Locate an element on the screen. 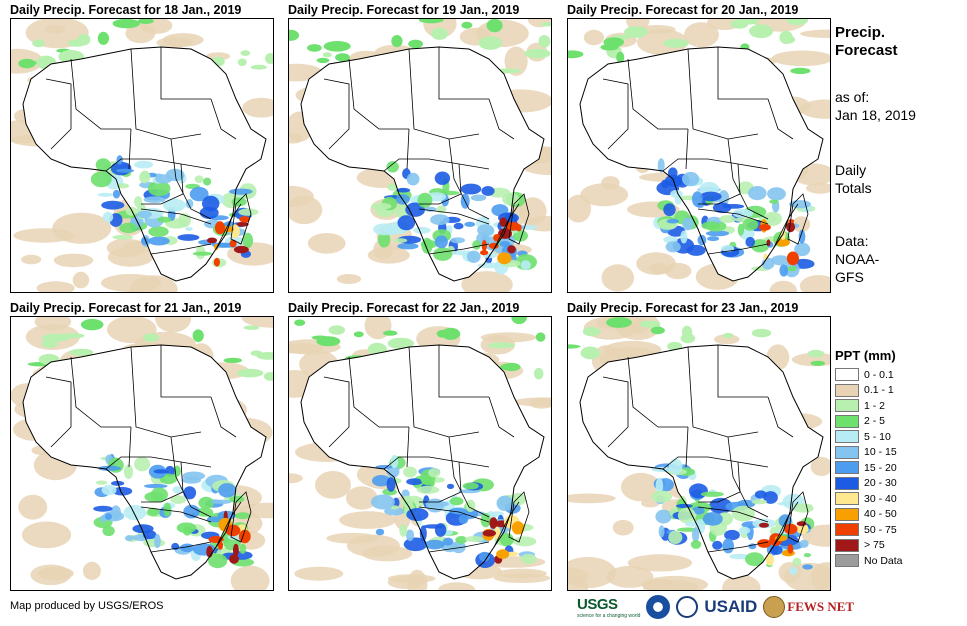 This screenshot has width=967, height=626. usgs-logo: USGS science for a changing world is located at coordinates (608, 607).